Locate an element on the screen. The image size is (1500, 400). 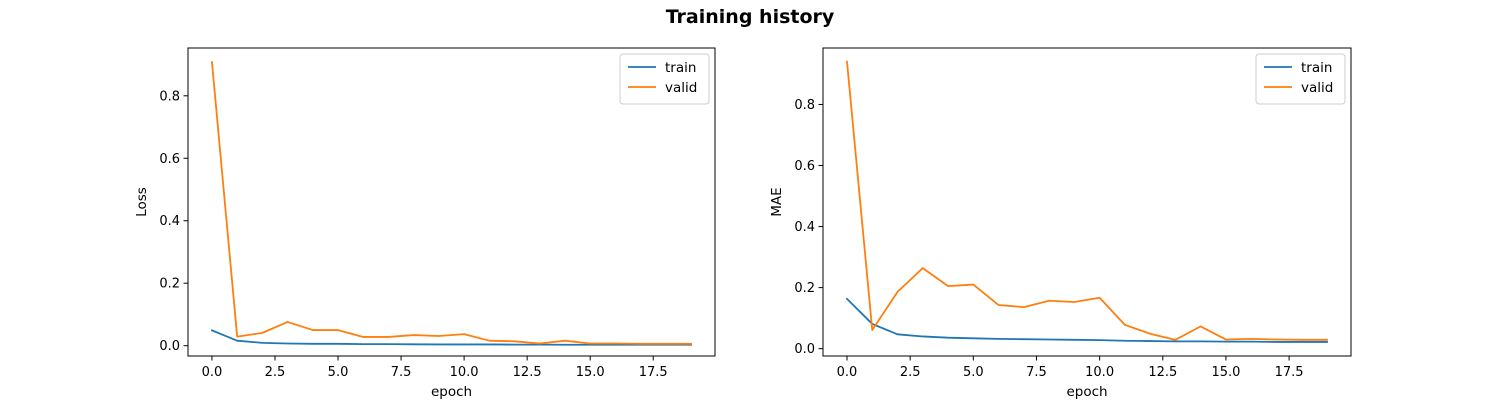
loss-y-tick-label: 0.2 is located at coordinates (169, 284).